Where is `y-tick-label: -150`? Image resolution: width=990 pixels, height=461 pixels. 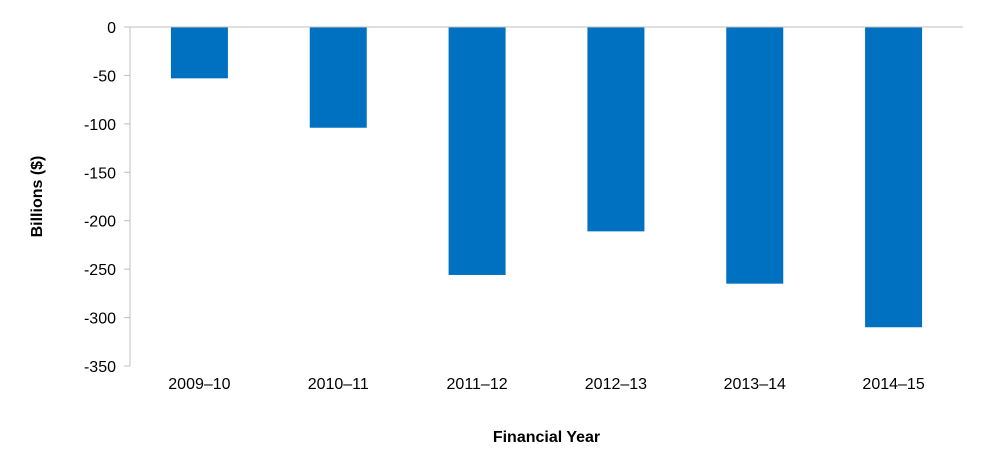 y-tick-label: -150 is located at coordinates (100, 173).